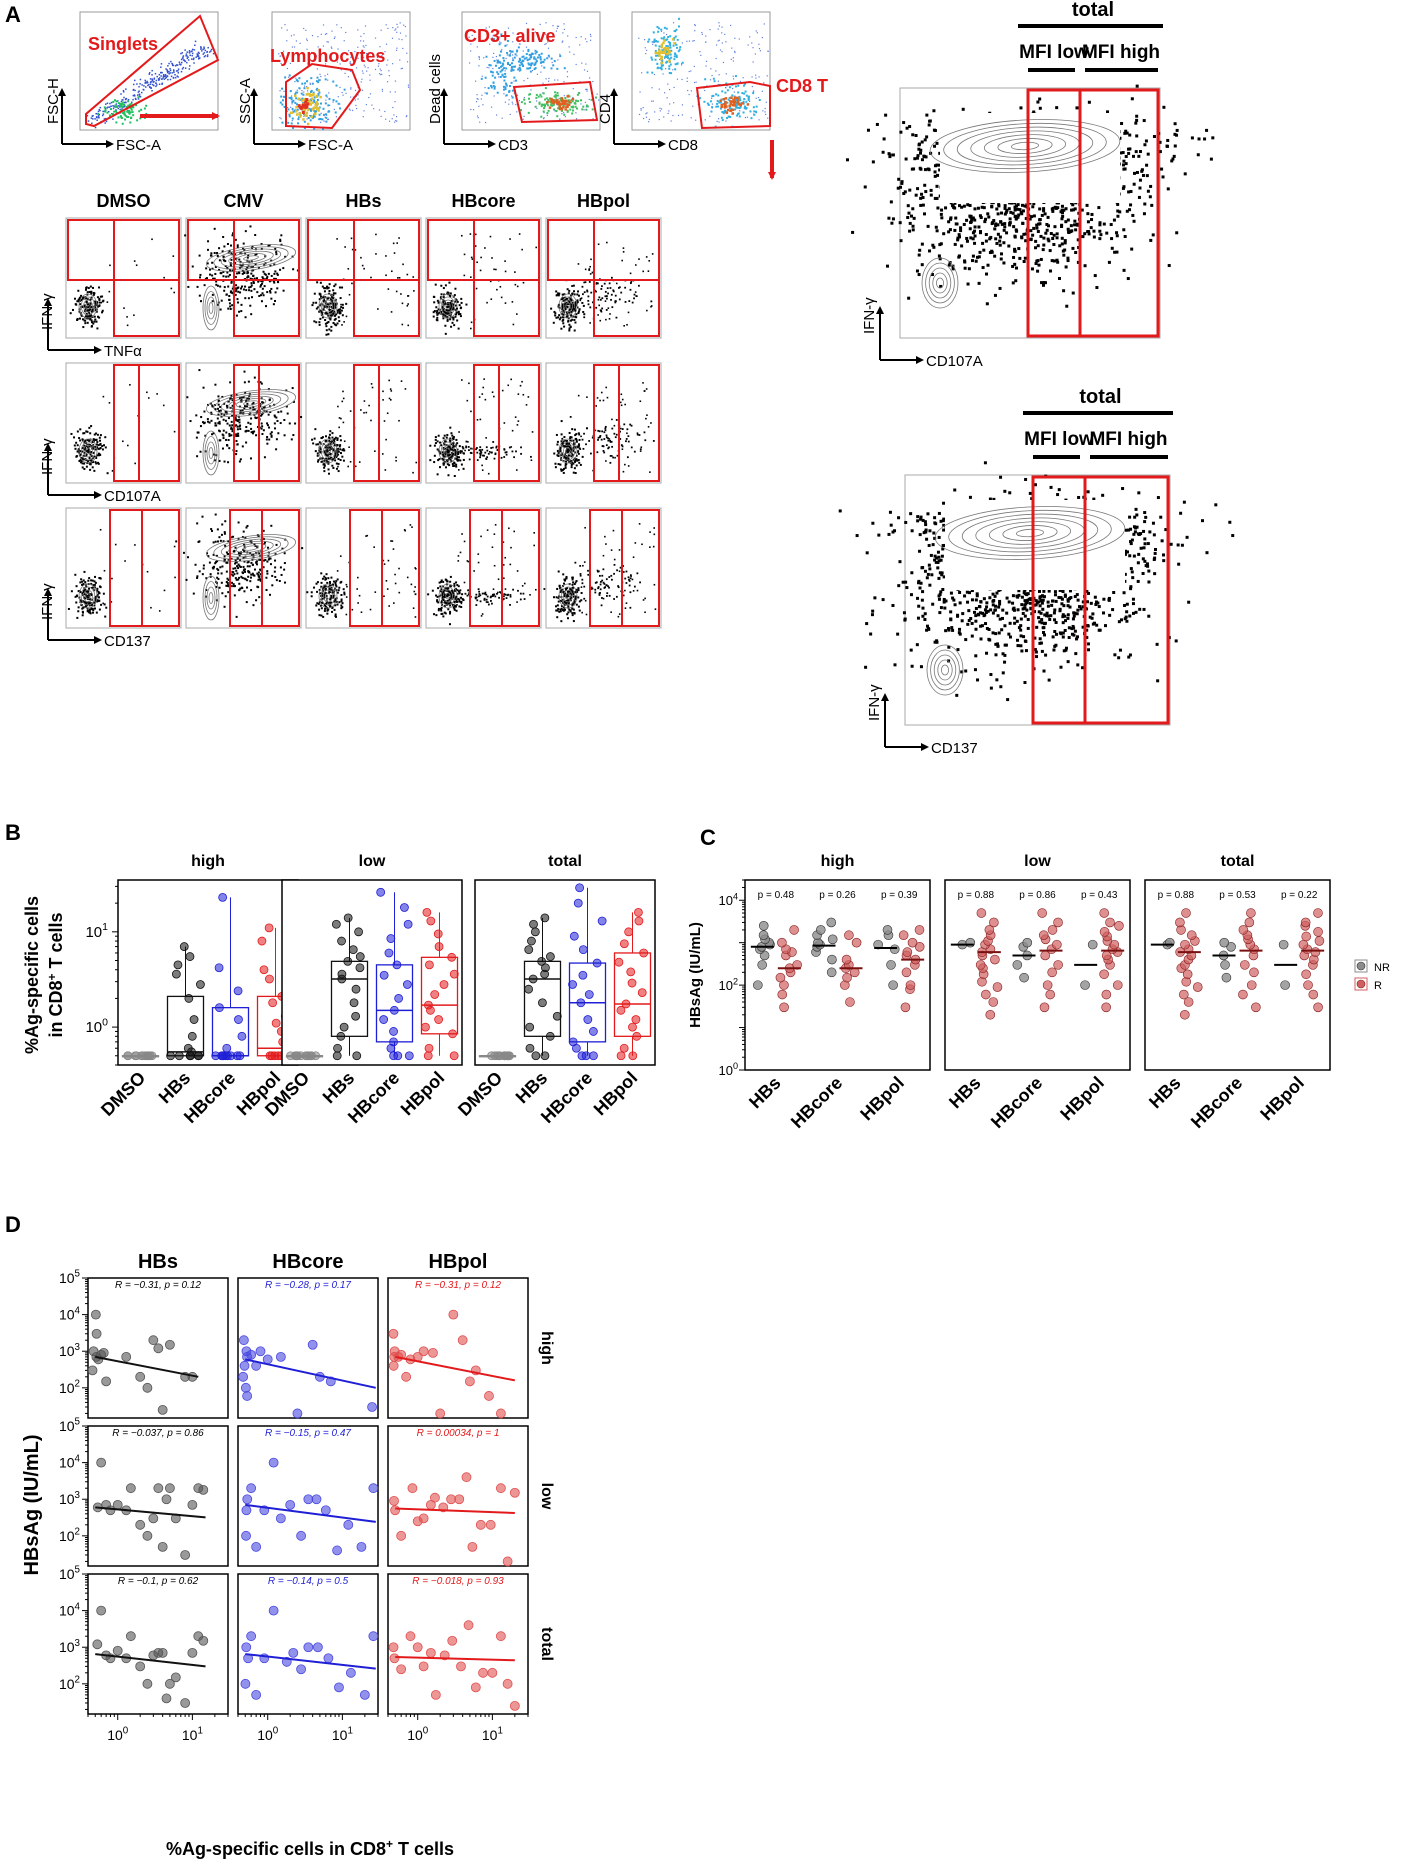 This screenshot has height=1862, width=1417. Describe the element at coordinates (603, 201) in the screenshot. I see `stim-column-title: HBpol` at that location.